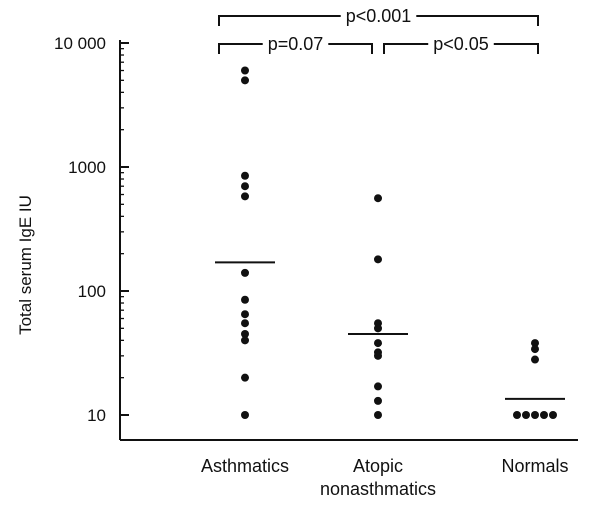 The image size is (589, 506). What do you see at coordinates (534, 466) in the screenshot?
I see `category-label: Normals` at bounding box center [534, 466].